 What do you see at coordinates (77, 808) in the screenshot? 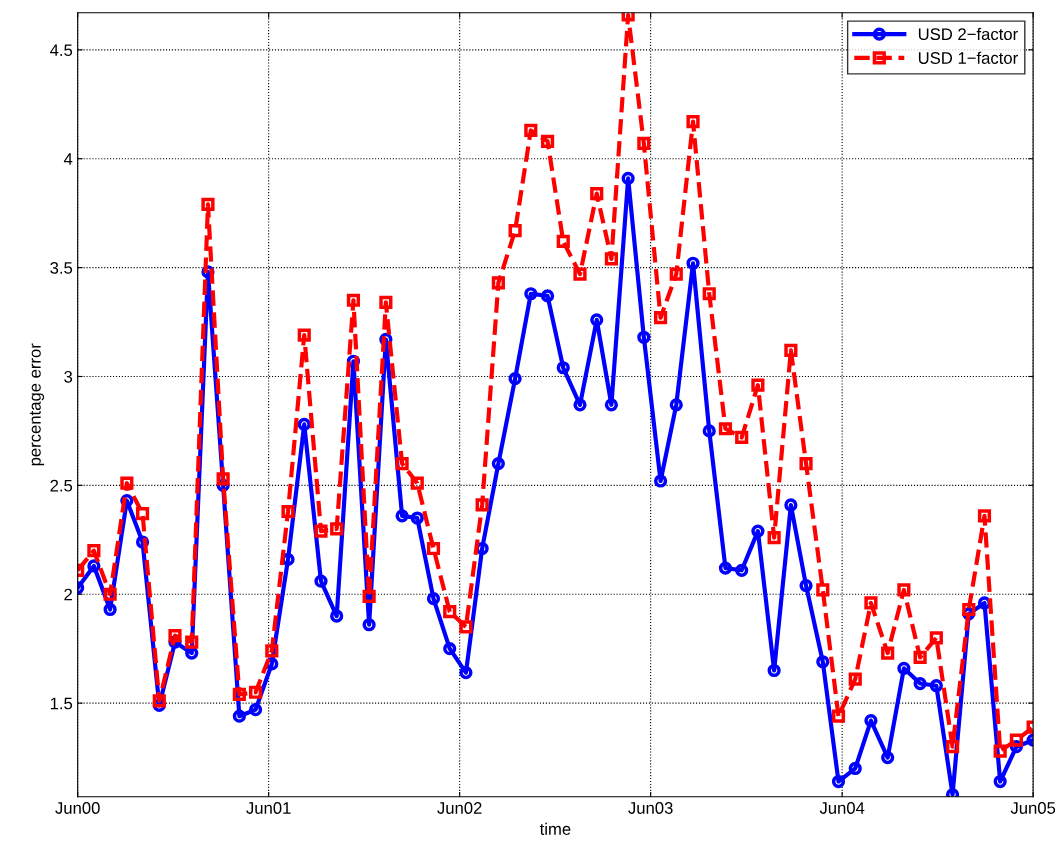
I see `x-tick-label: Jun00` at bounding box center [77, 808].